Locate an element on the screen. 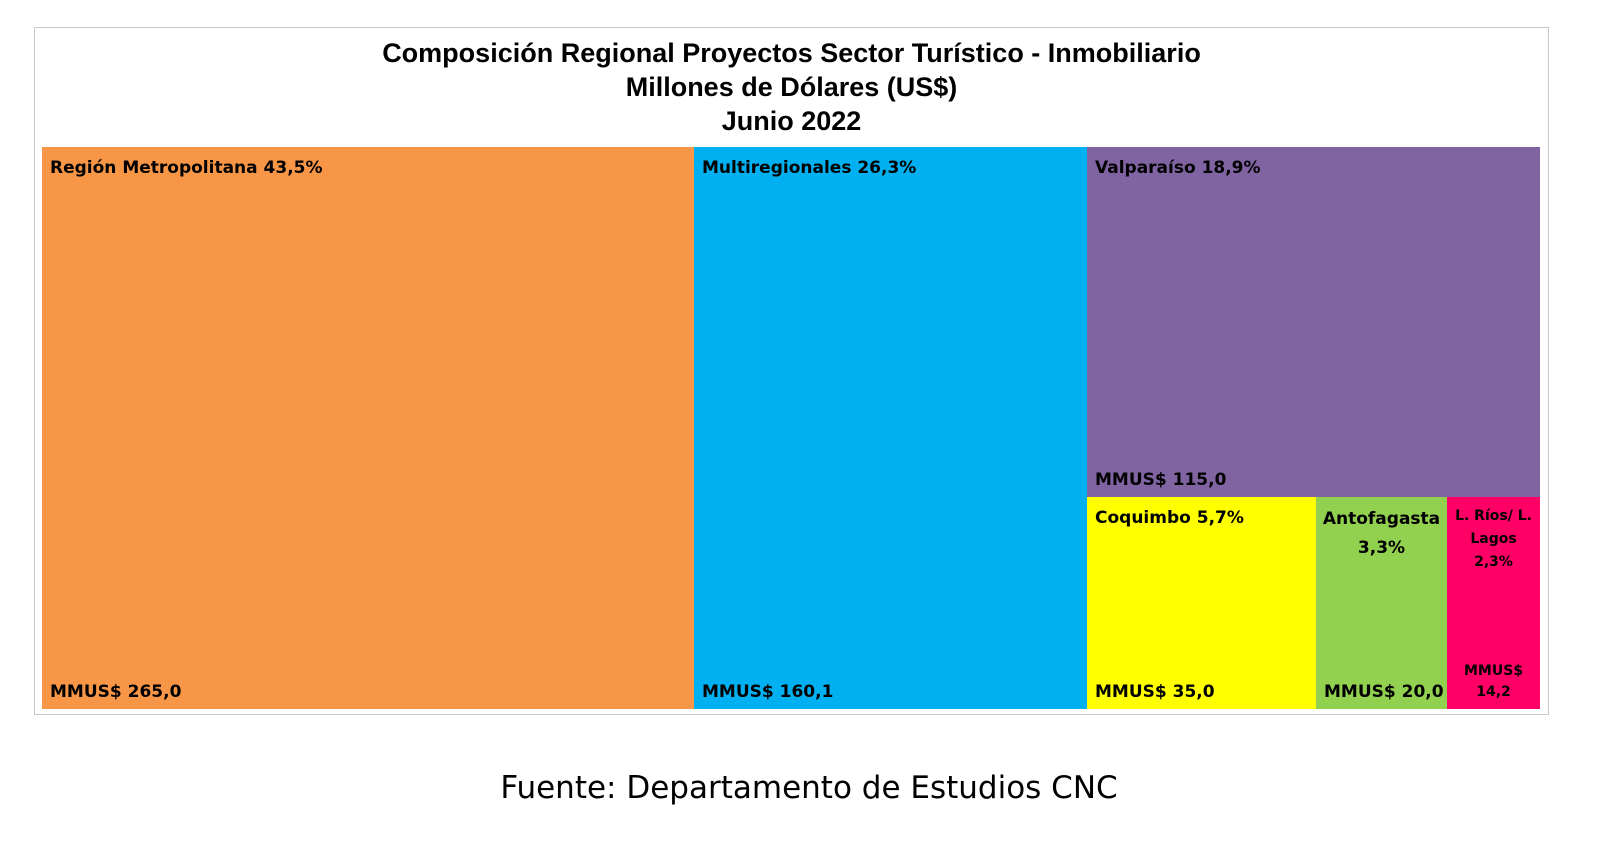  tile-value: MMUS$ 115,0 is located at coordinates (1161, 480).